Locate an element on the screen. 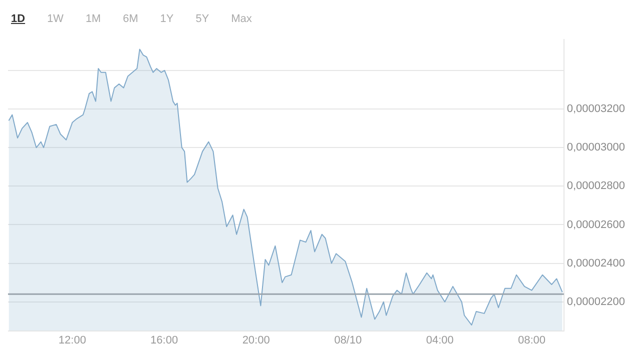  y-tick-label: 0,00002200 is located at coordinates (596, 302).